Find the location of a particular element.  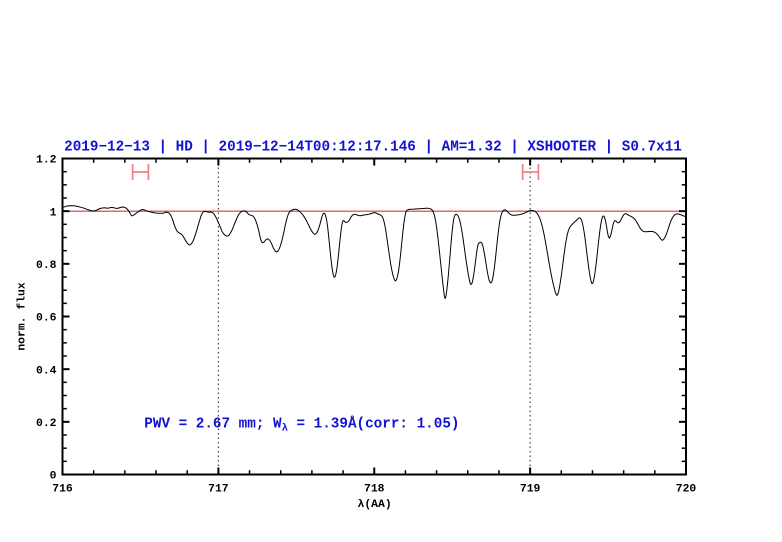

svg-text: 0.6 is located at coordinates (46, 319).